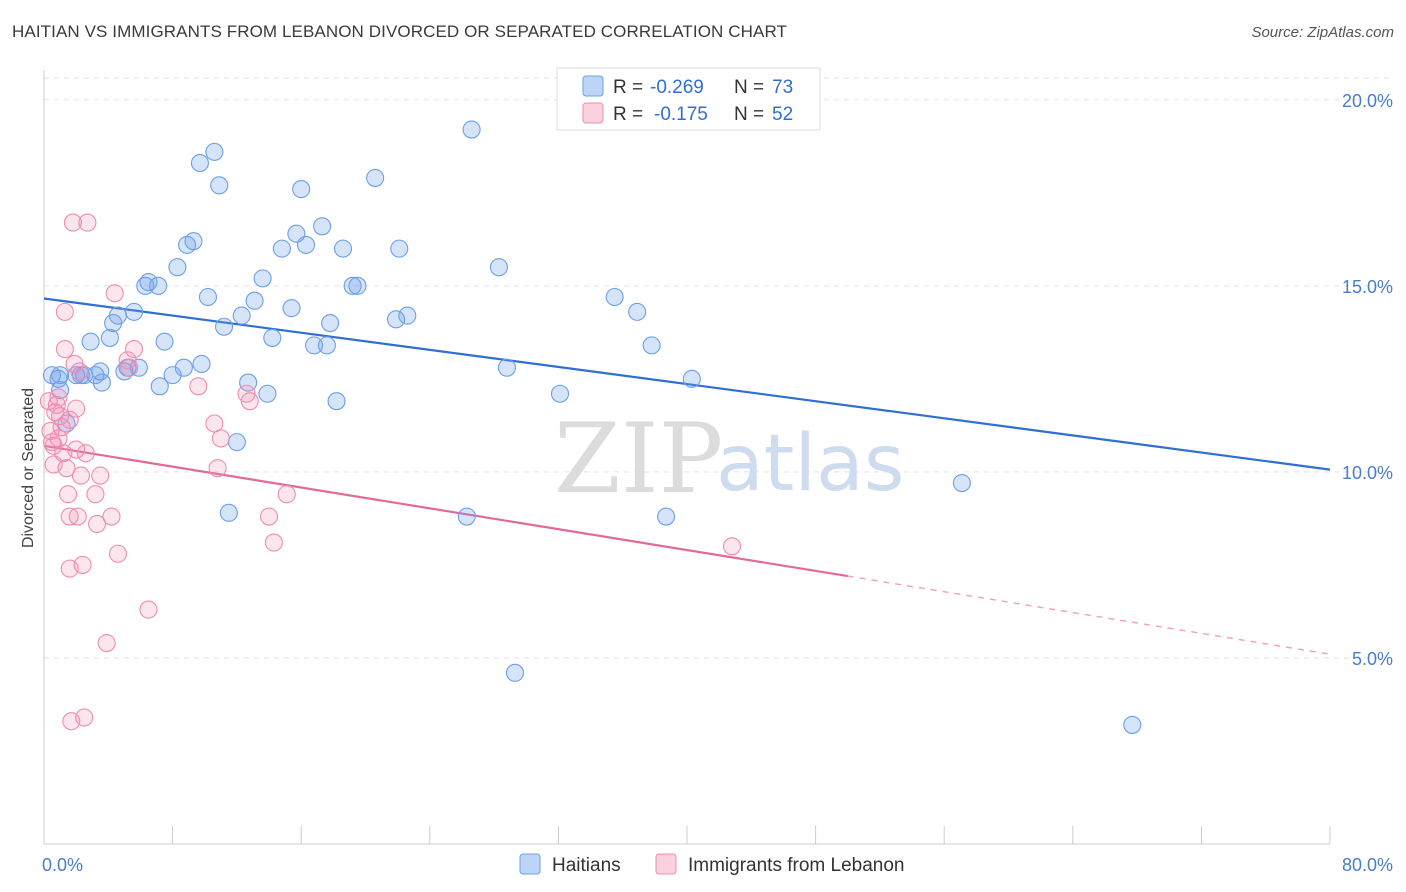 This screenshot has width=1406, height=892. What do you see at coordinates (687, 86) in the screenshot?
I see `stats-legend-row-haitians: R = -0.269 N = 73` at bounding box center [687, 86].